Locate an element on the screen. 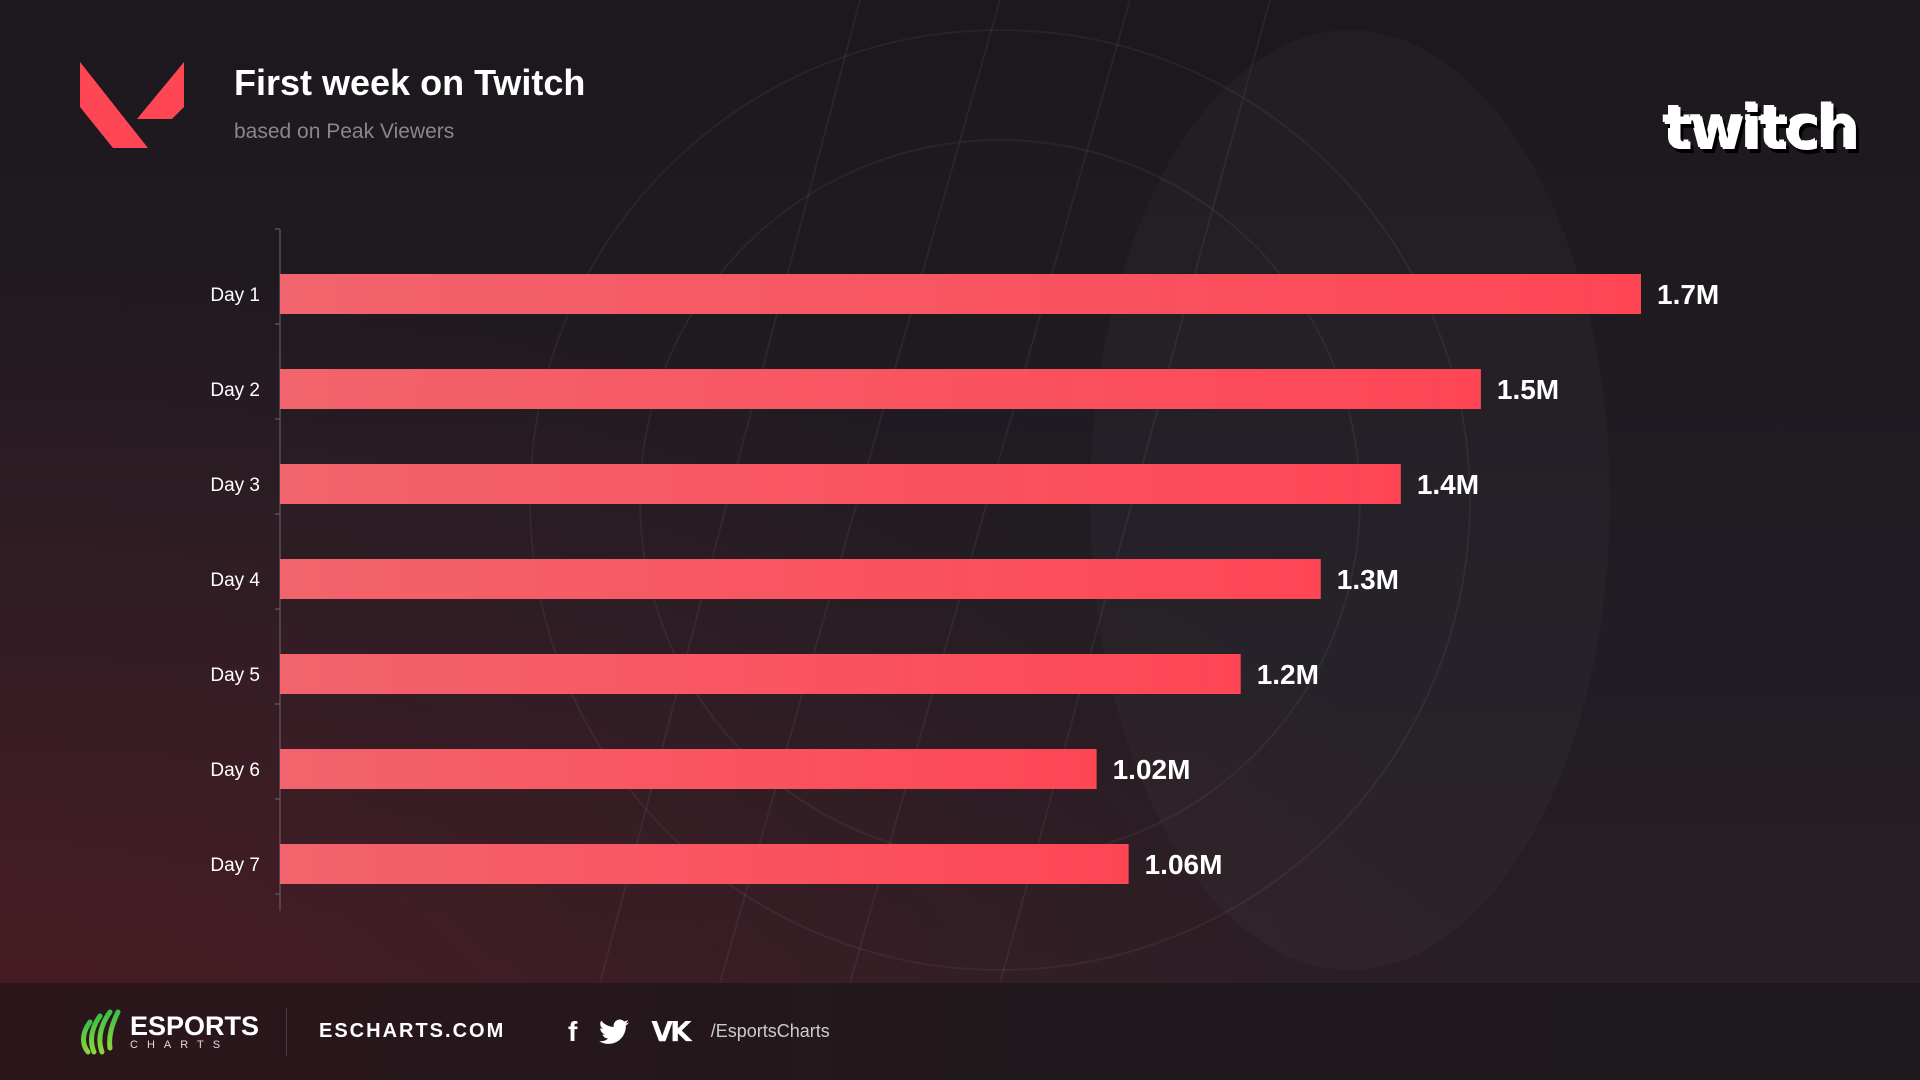  category-label: Day 5 is located at coordinates (235, 675).